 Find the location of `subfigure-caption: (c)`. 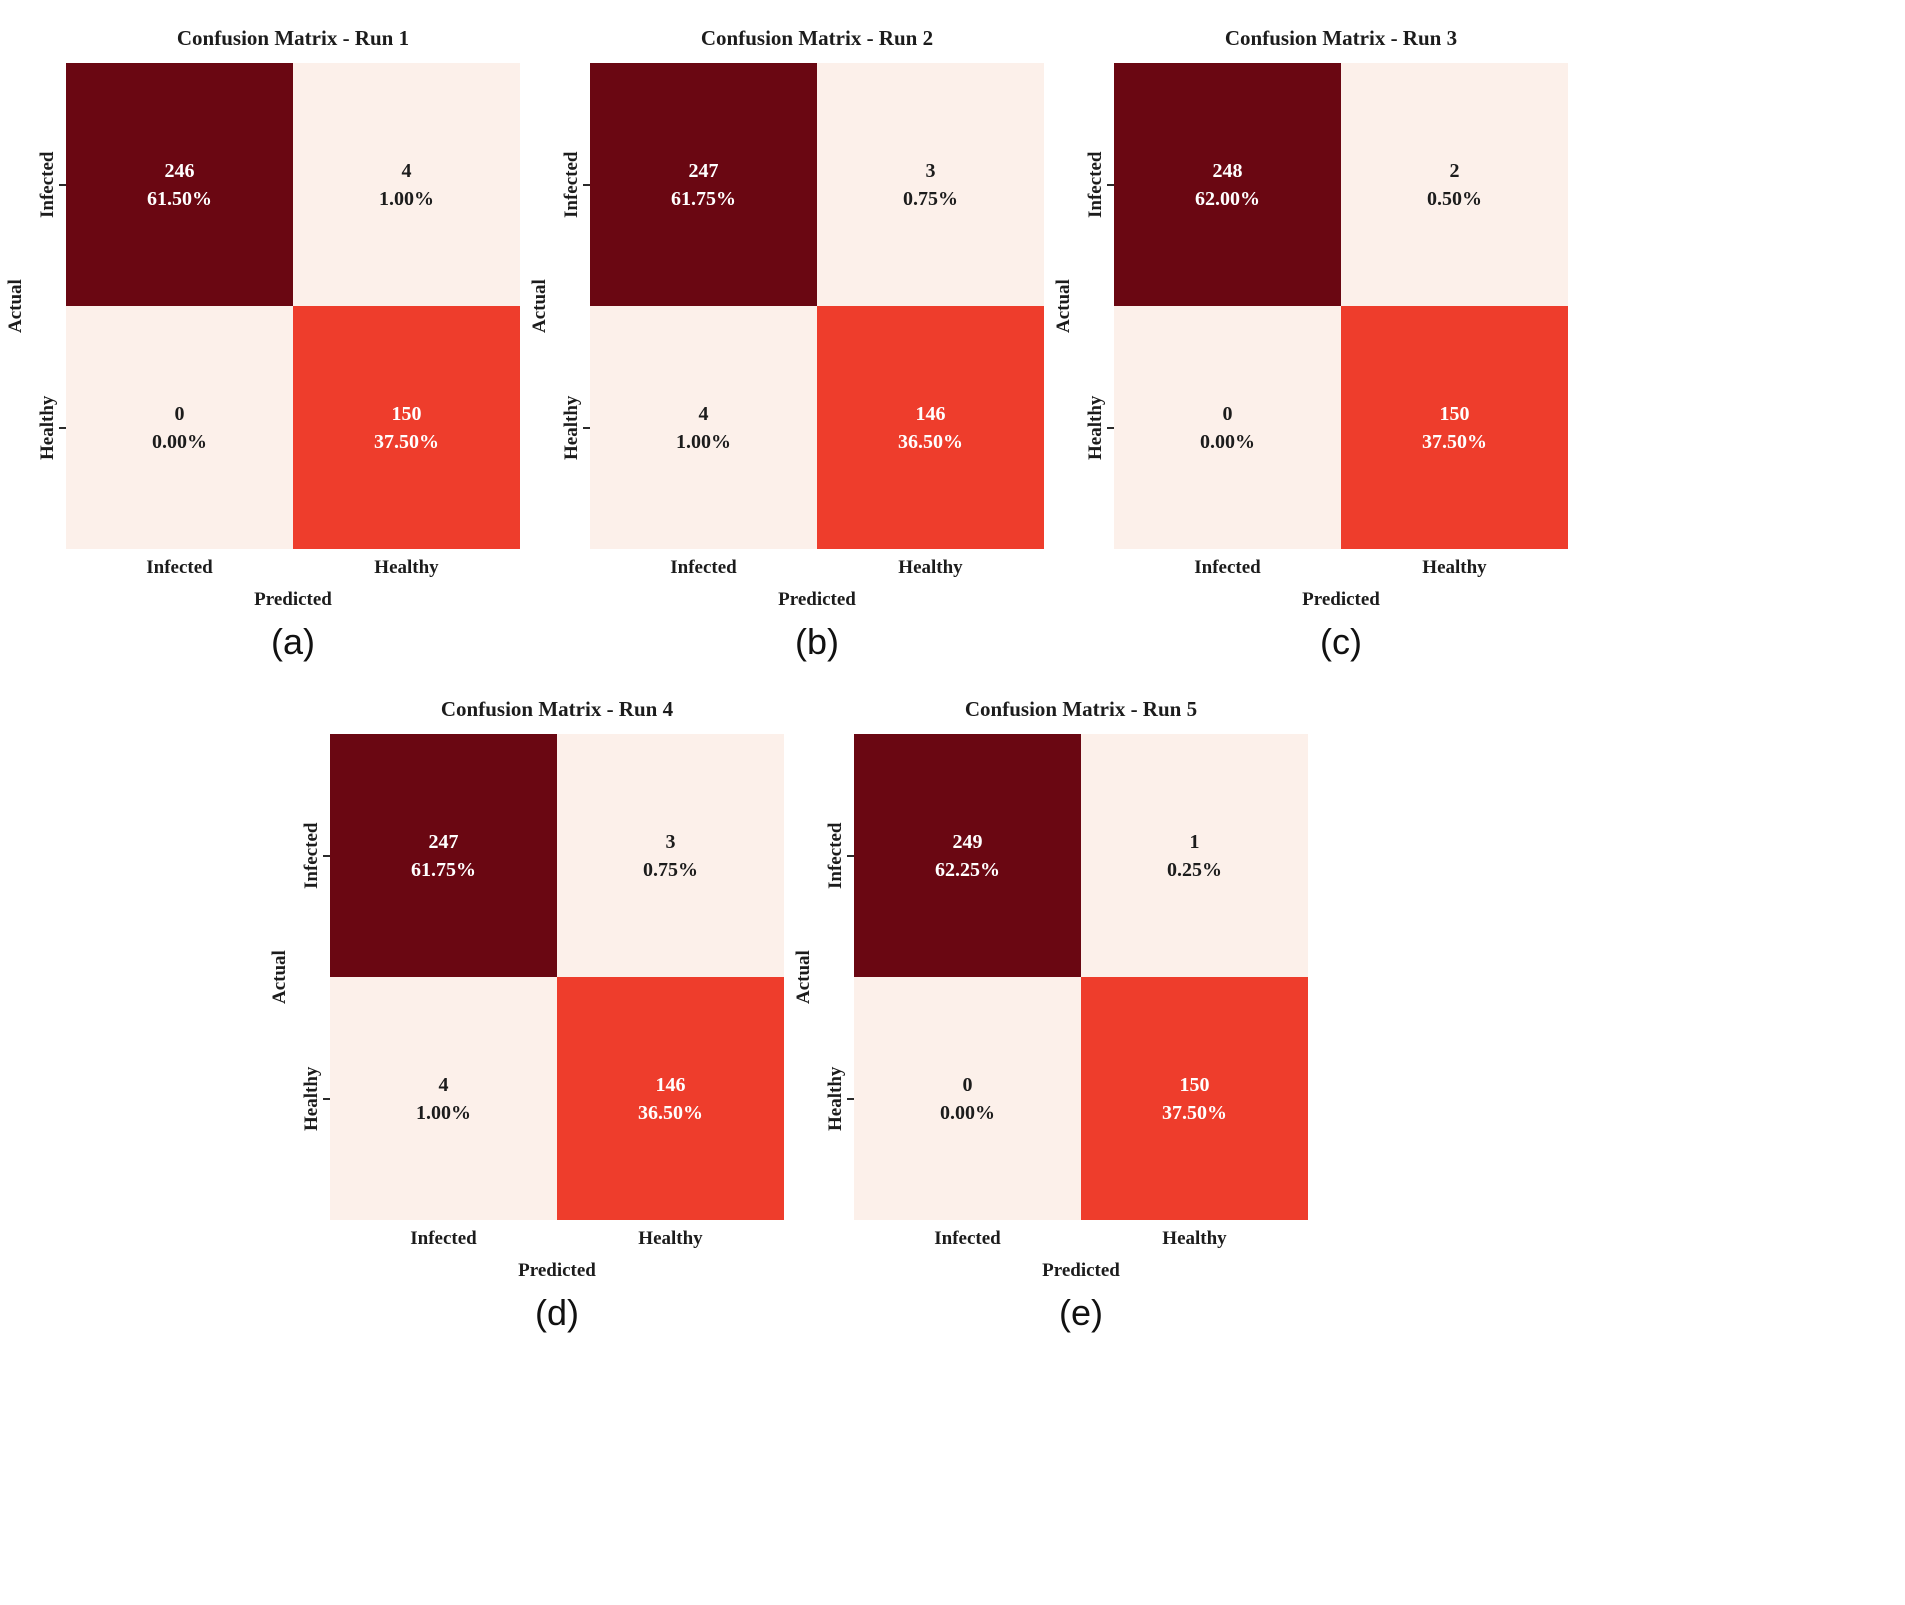

subfigure-caption: (c) is located at coordinates (1341, 641).